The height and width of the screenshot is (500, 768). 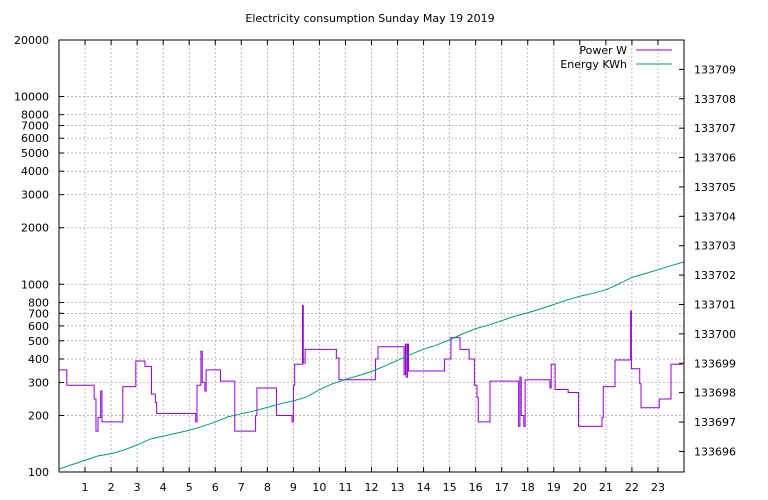 I want to click on x-tick-label: 16, so click(x=476, y=487).